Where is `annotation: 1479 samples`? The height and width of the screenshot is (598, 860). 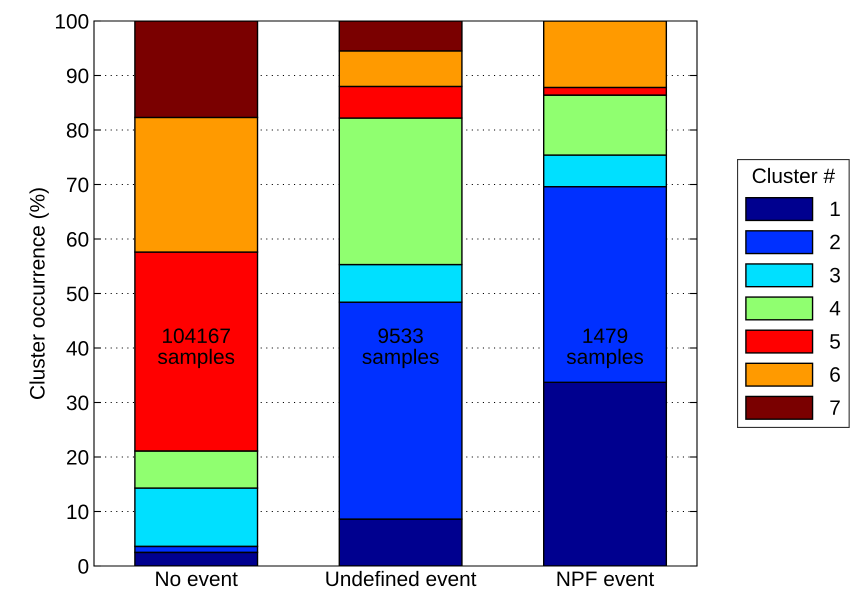
annotation: 1479 samples is located at coordinates (605, 348).